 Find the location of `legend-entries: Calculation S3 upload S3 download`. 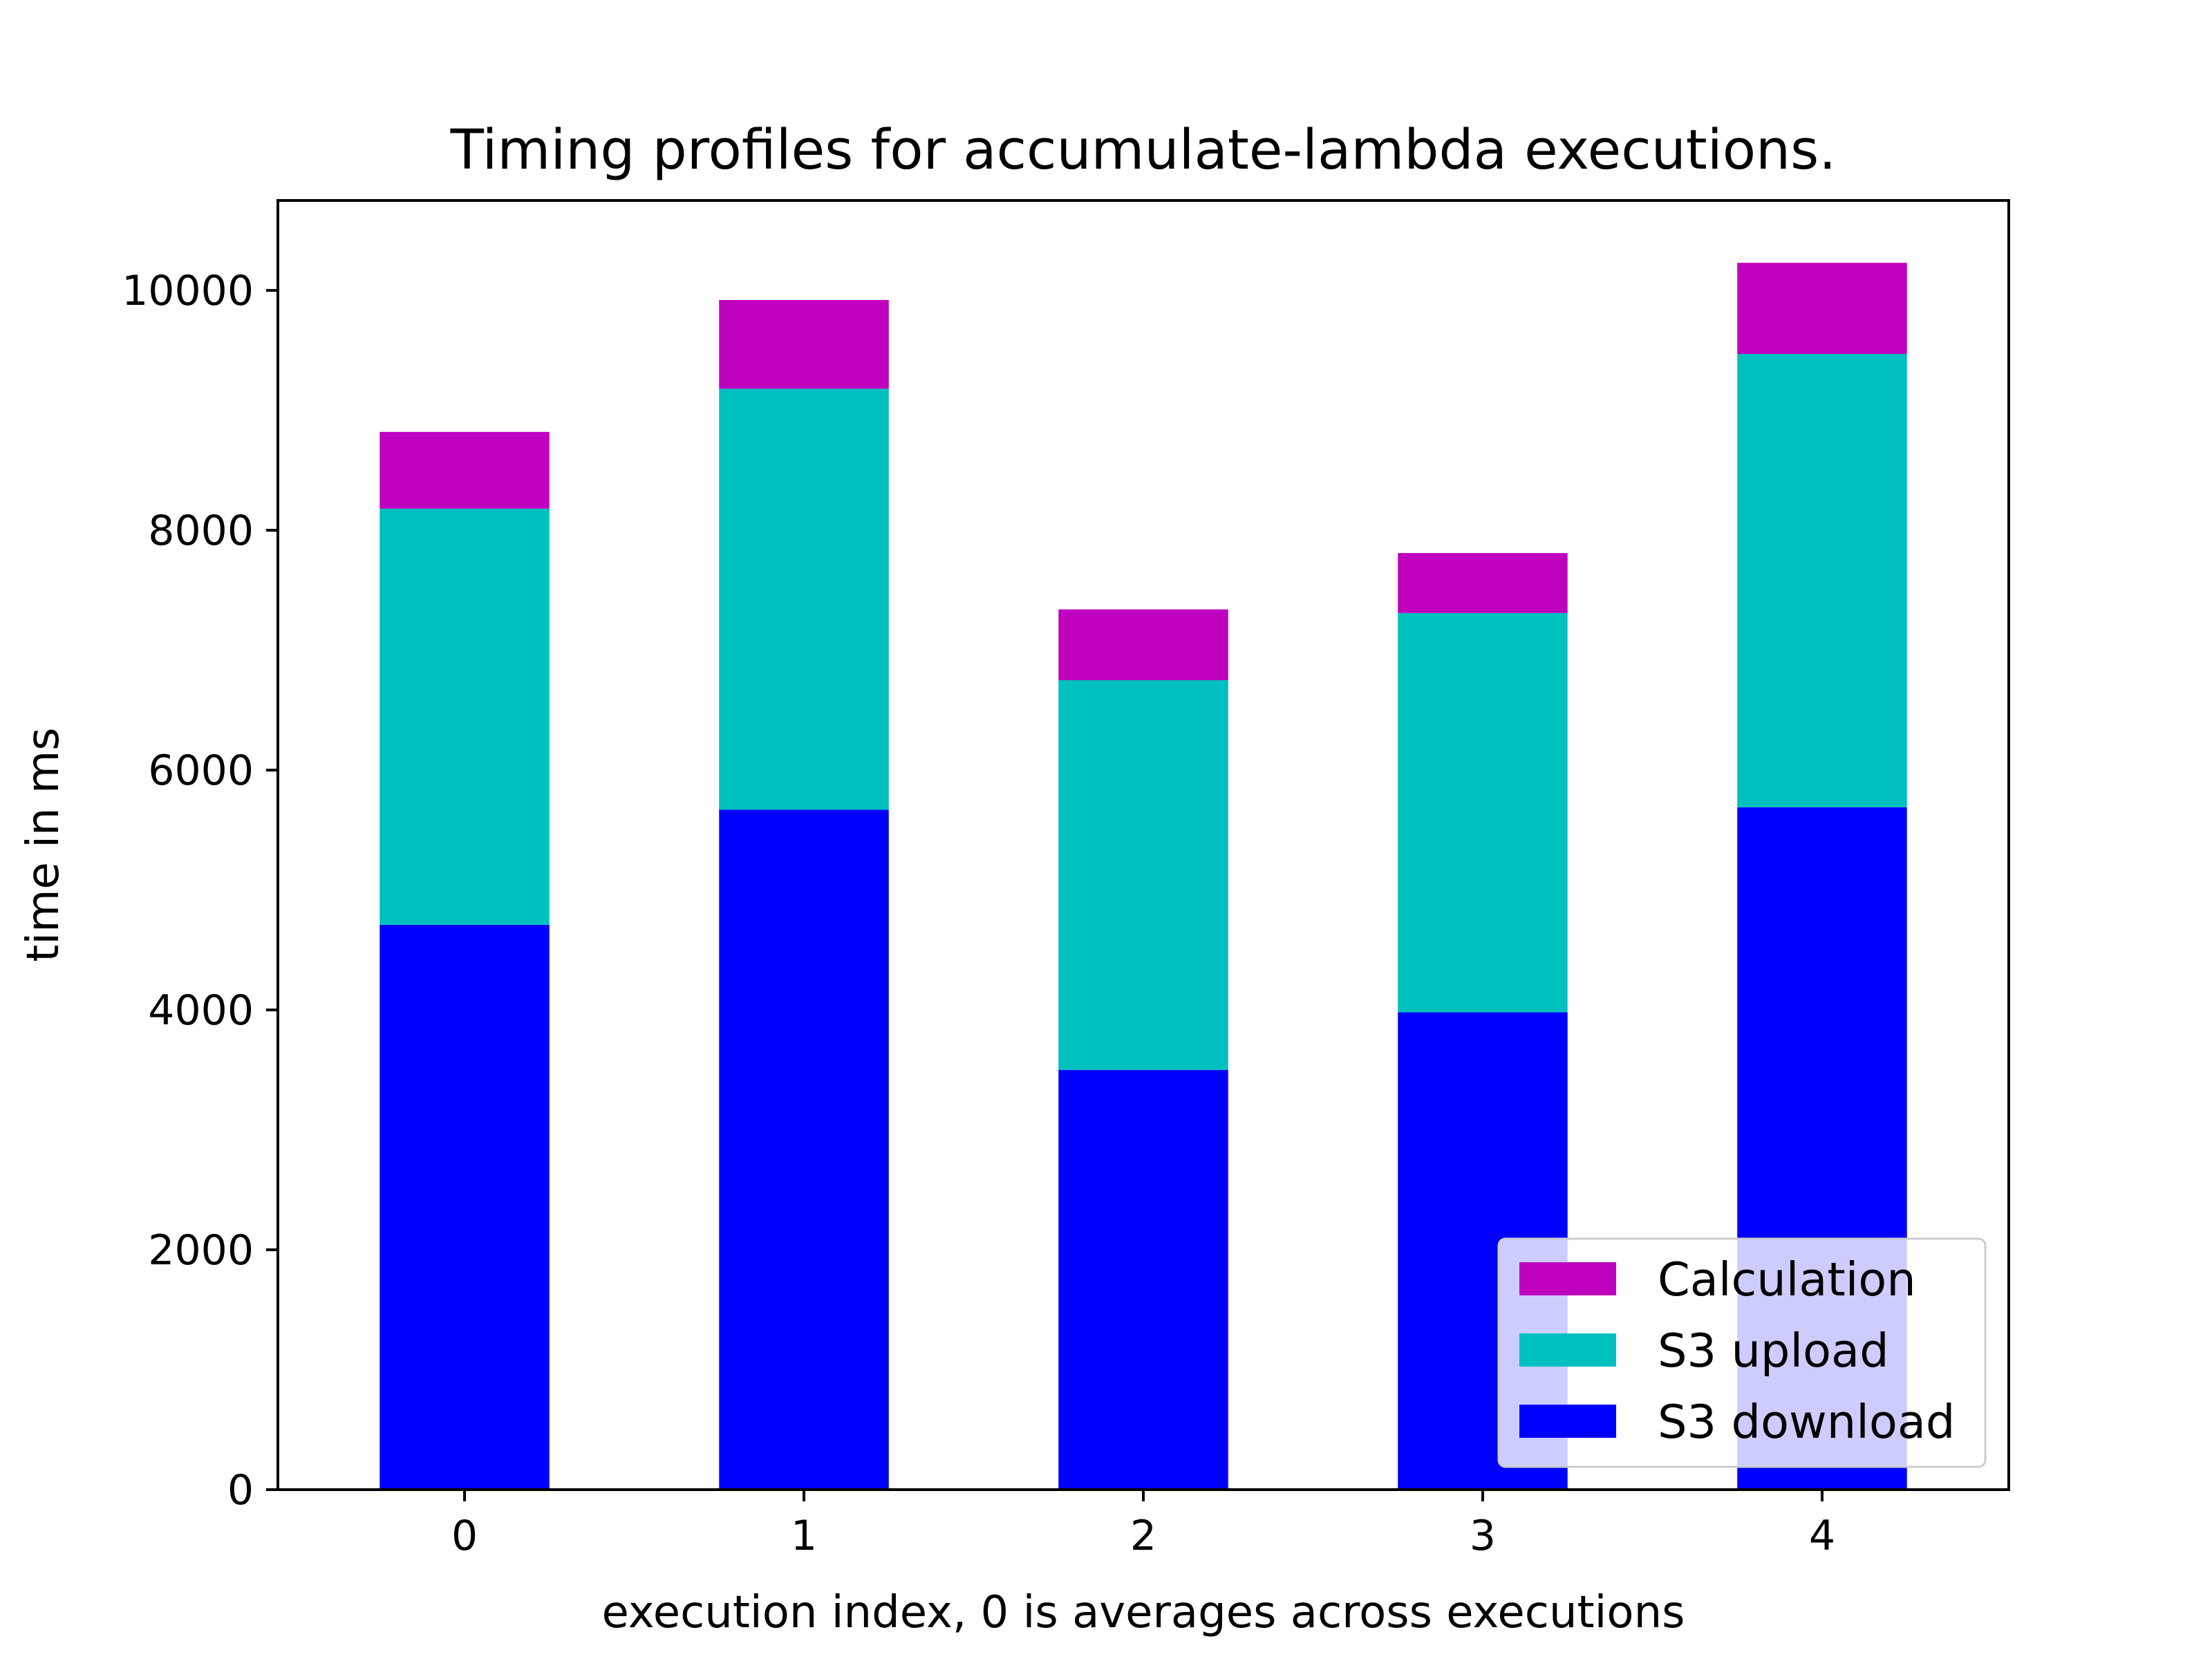

legend-entries: Calculation S3 upload S3 download is located at coordinates (1737, 1351).